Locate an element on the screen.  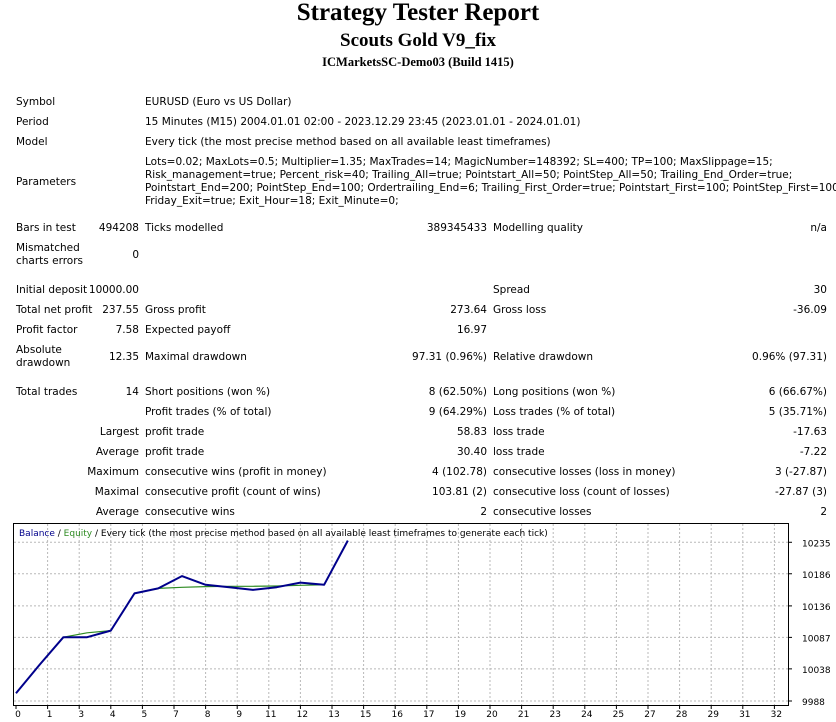
x-tick-label: 1 is located at coordinates (50, 714).